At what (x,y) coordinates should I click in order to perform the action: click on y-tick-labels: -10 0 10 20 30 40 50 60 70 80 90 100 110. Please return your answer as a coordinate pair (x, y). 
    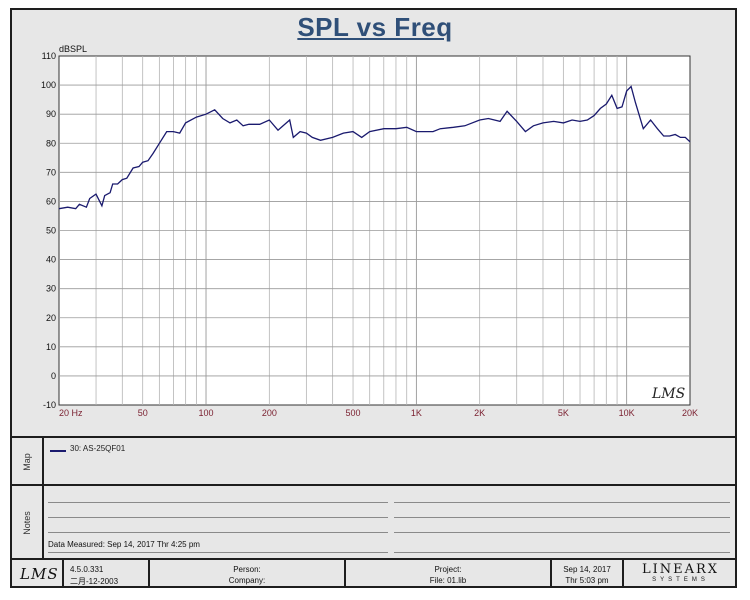
    Looking at the image, I should click on (48, 230).